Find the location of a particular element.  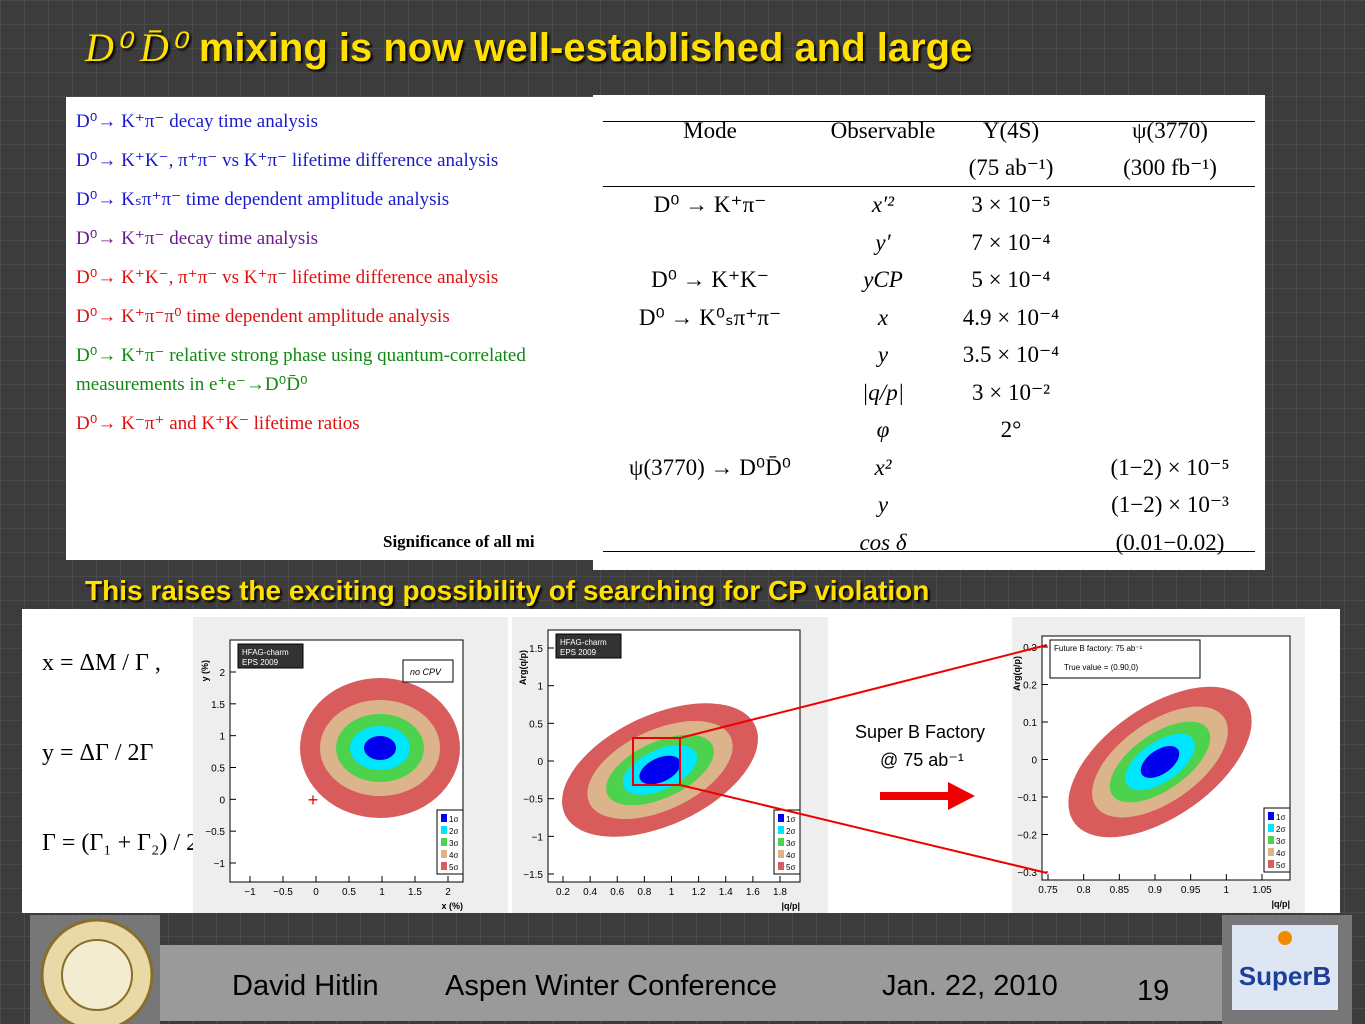

table-cell: 3 × 10⁻⁵ is located at coordinates (1011, 204).